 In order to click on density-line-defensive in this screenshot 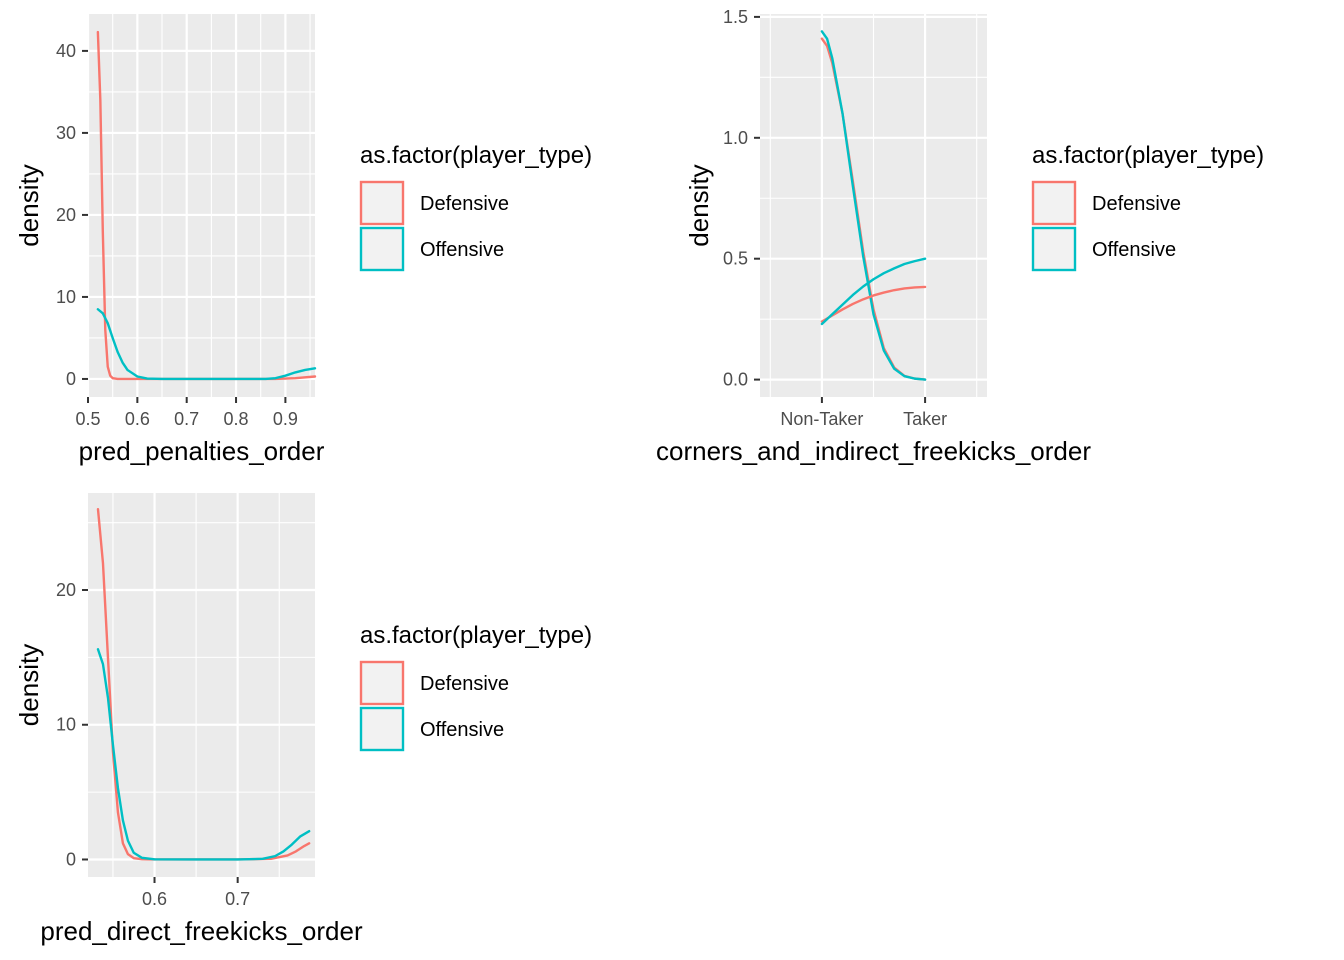, I will do `click(873, 304)`.